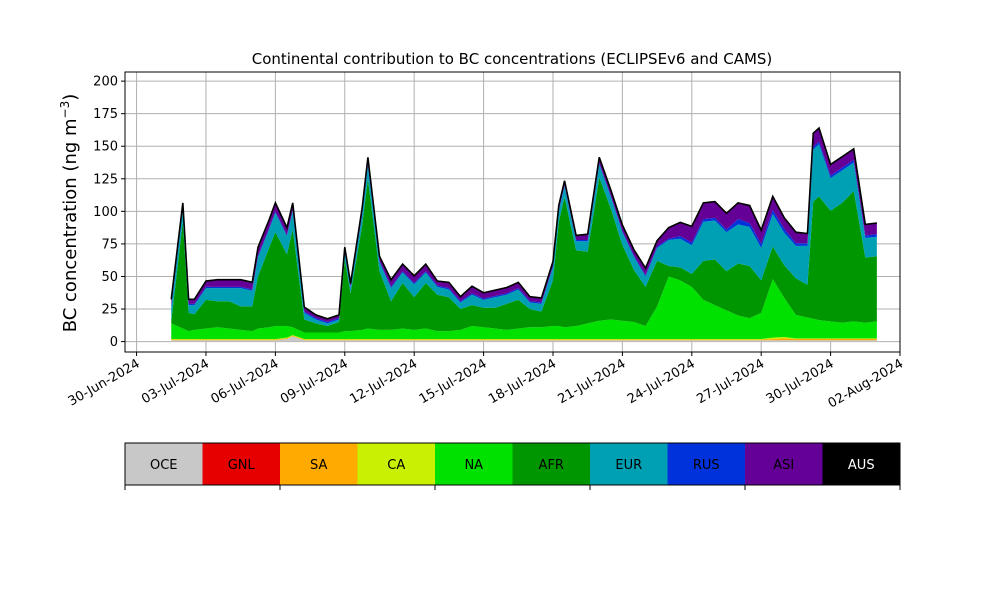 The height and width of the screenshot is (600, 1000). Describe the element at coordinates (105, 212) in the screenshot. I see `y-tick-label: 100` at that location.